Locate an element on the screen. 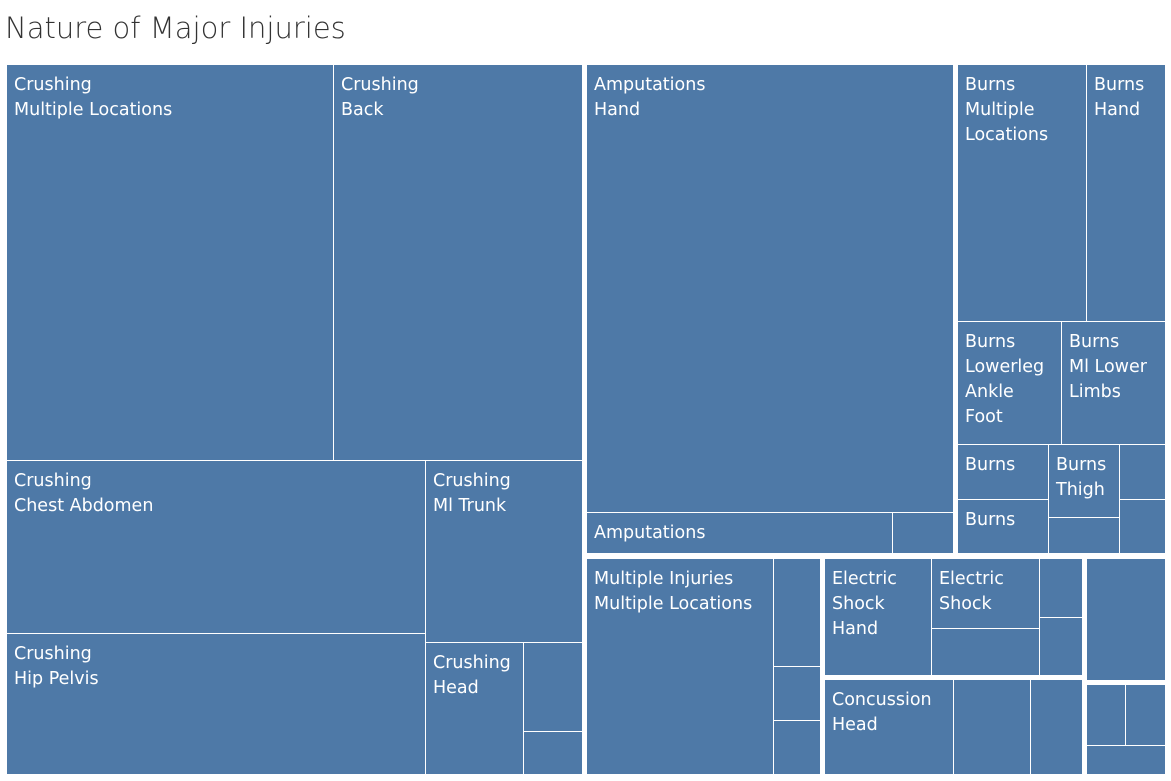  treemap-cell-label: Burns Ml Lower Limbs is located at coordinates (1108, 367).